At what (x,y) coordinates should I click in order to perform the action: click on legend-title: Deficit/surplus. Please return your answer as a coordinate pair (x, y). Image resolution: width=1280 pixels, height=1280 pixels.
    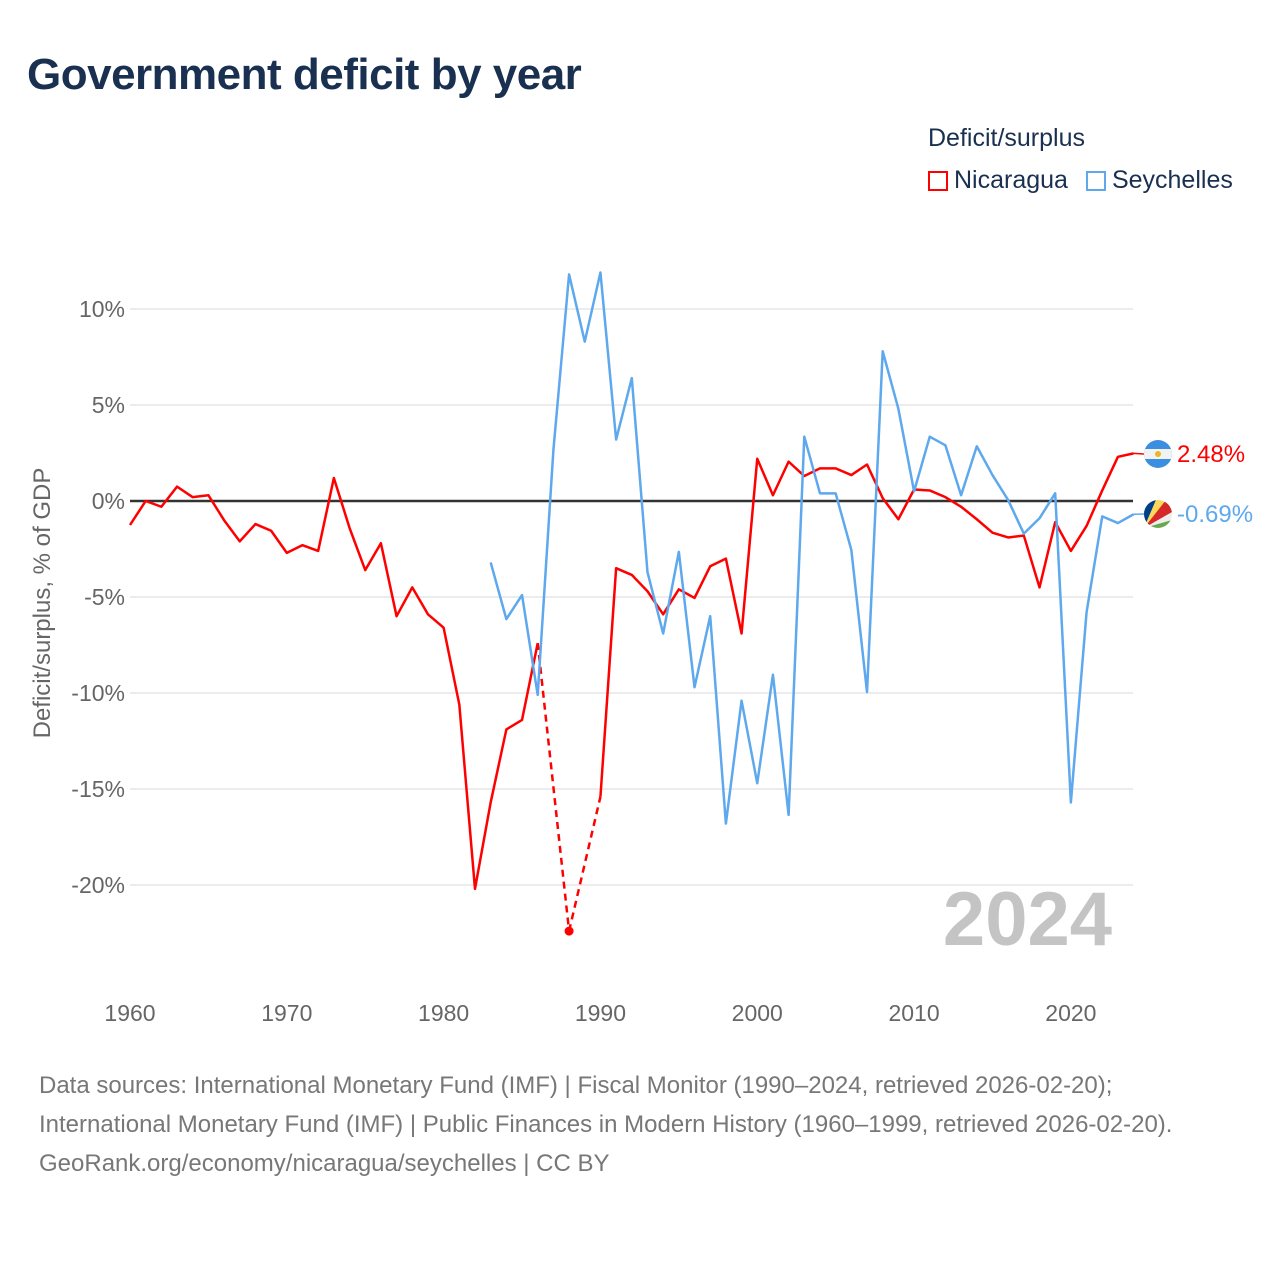
    Looking at the image, I should click on (1006, 138).